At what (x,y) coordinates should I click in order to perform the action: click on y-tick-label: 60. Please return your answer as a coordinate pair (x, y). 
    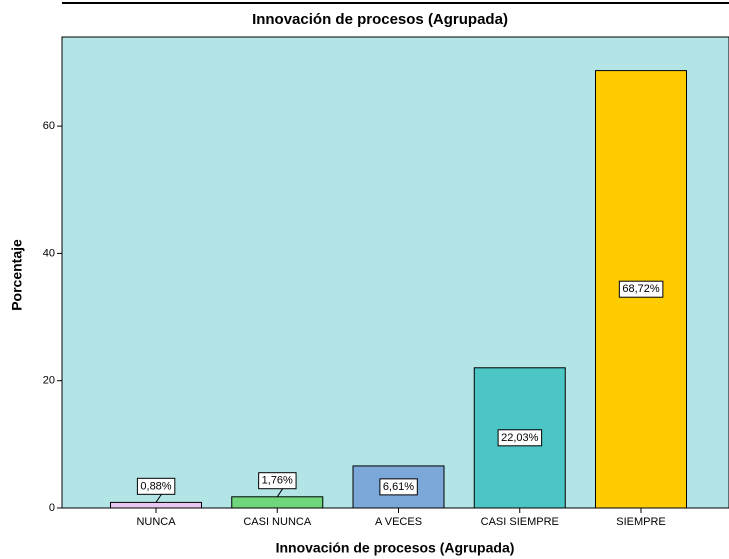
    Looking at the image, I should click on (49, 126).